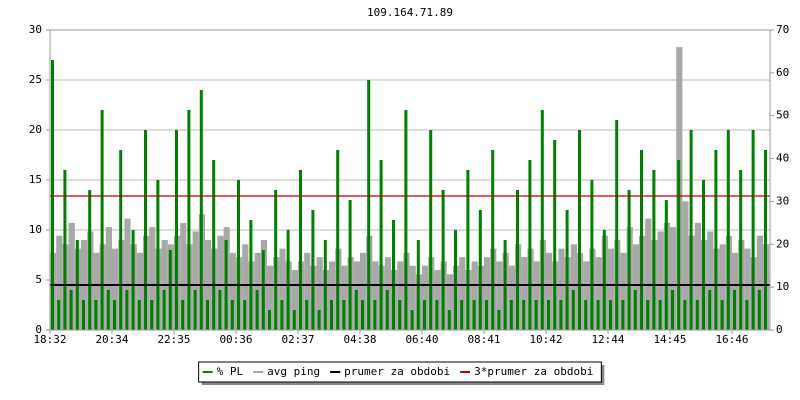 The image size is (800, 400). What do you see at coordinates (483, 339) in the screenshot?
I see `x-tick-label: 08:41` at bounding box center [483, 339].